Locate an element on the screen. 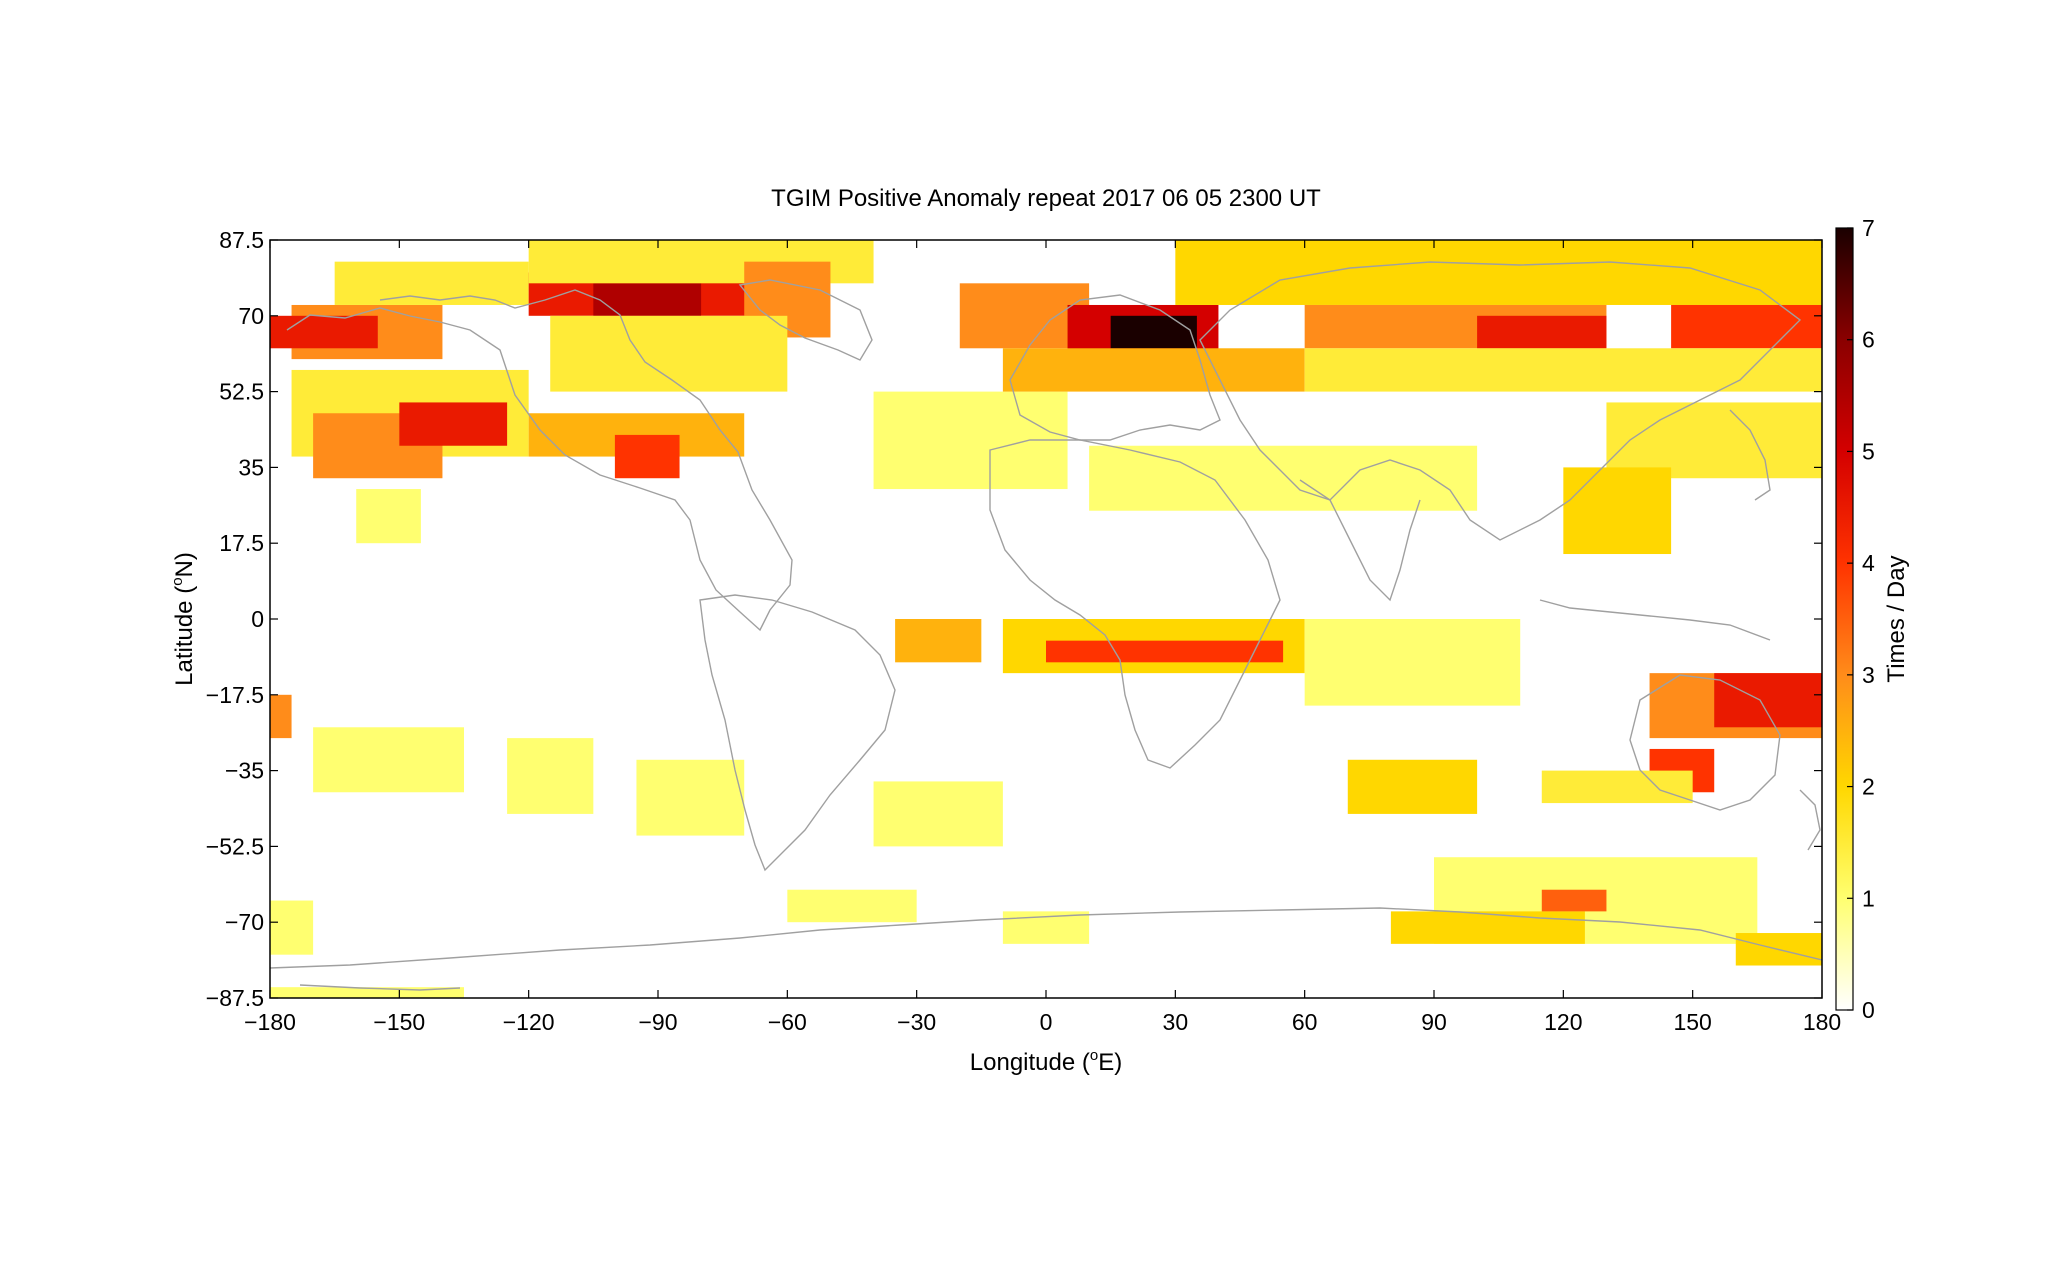 The image size is (2048, 1274). coast-asia is located at coordinates (1500, 401).